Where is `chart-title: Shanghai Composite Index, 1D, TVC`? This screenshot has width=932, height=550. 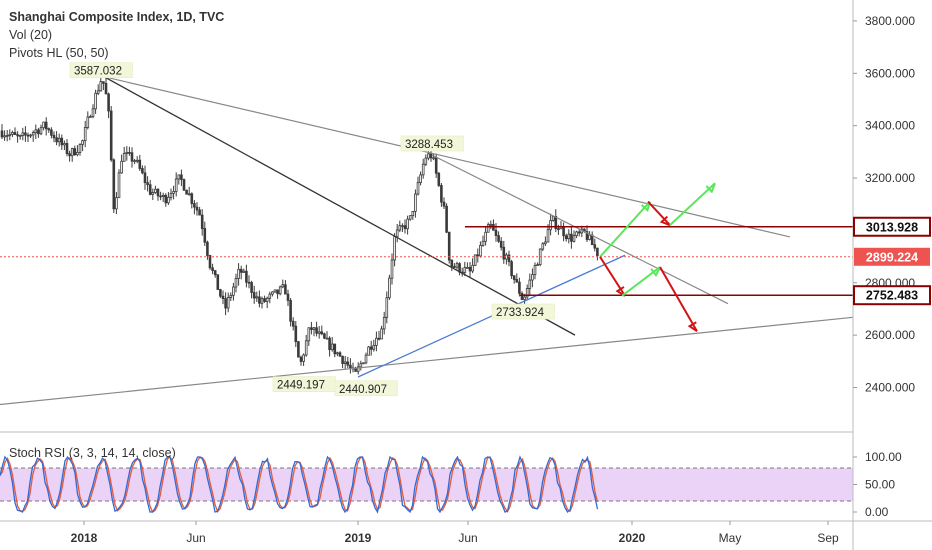 chart-title: Shanghai Composite Index, 1D, TVC is located at coordinates (117, 17).